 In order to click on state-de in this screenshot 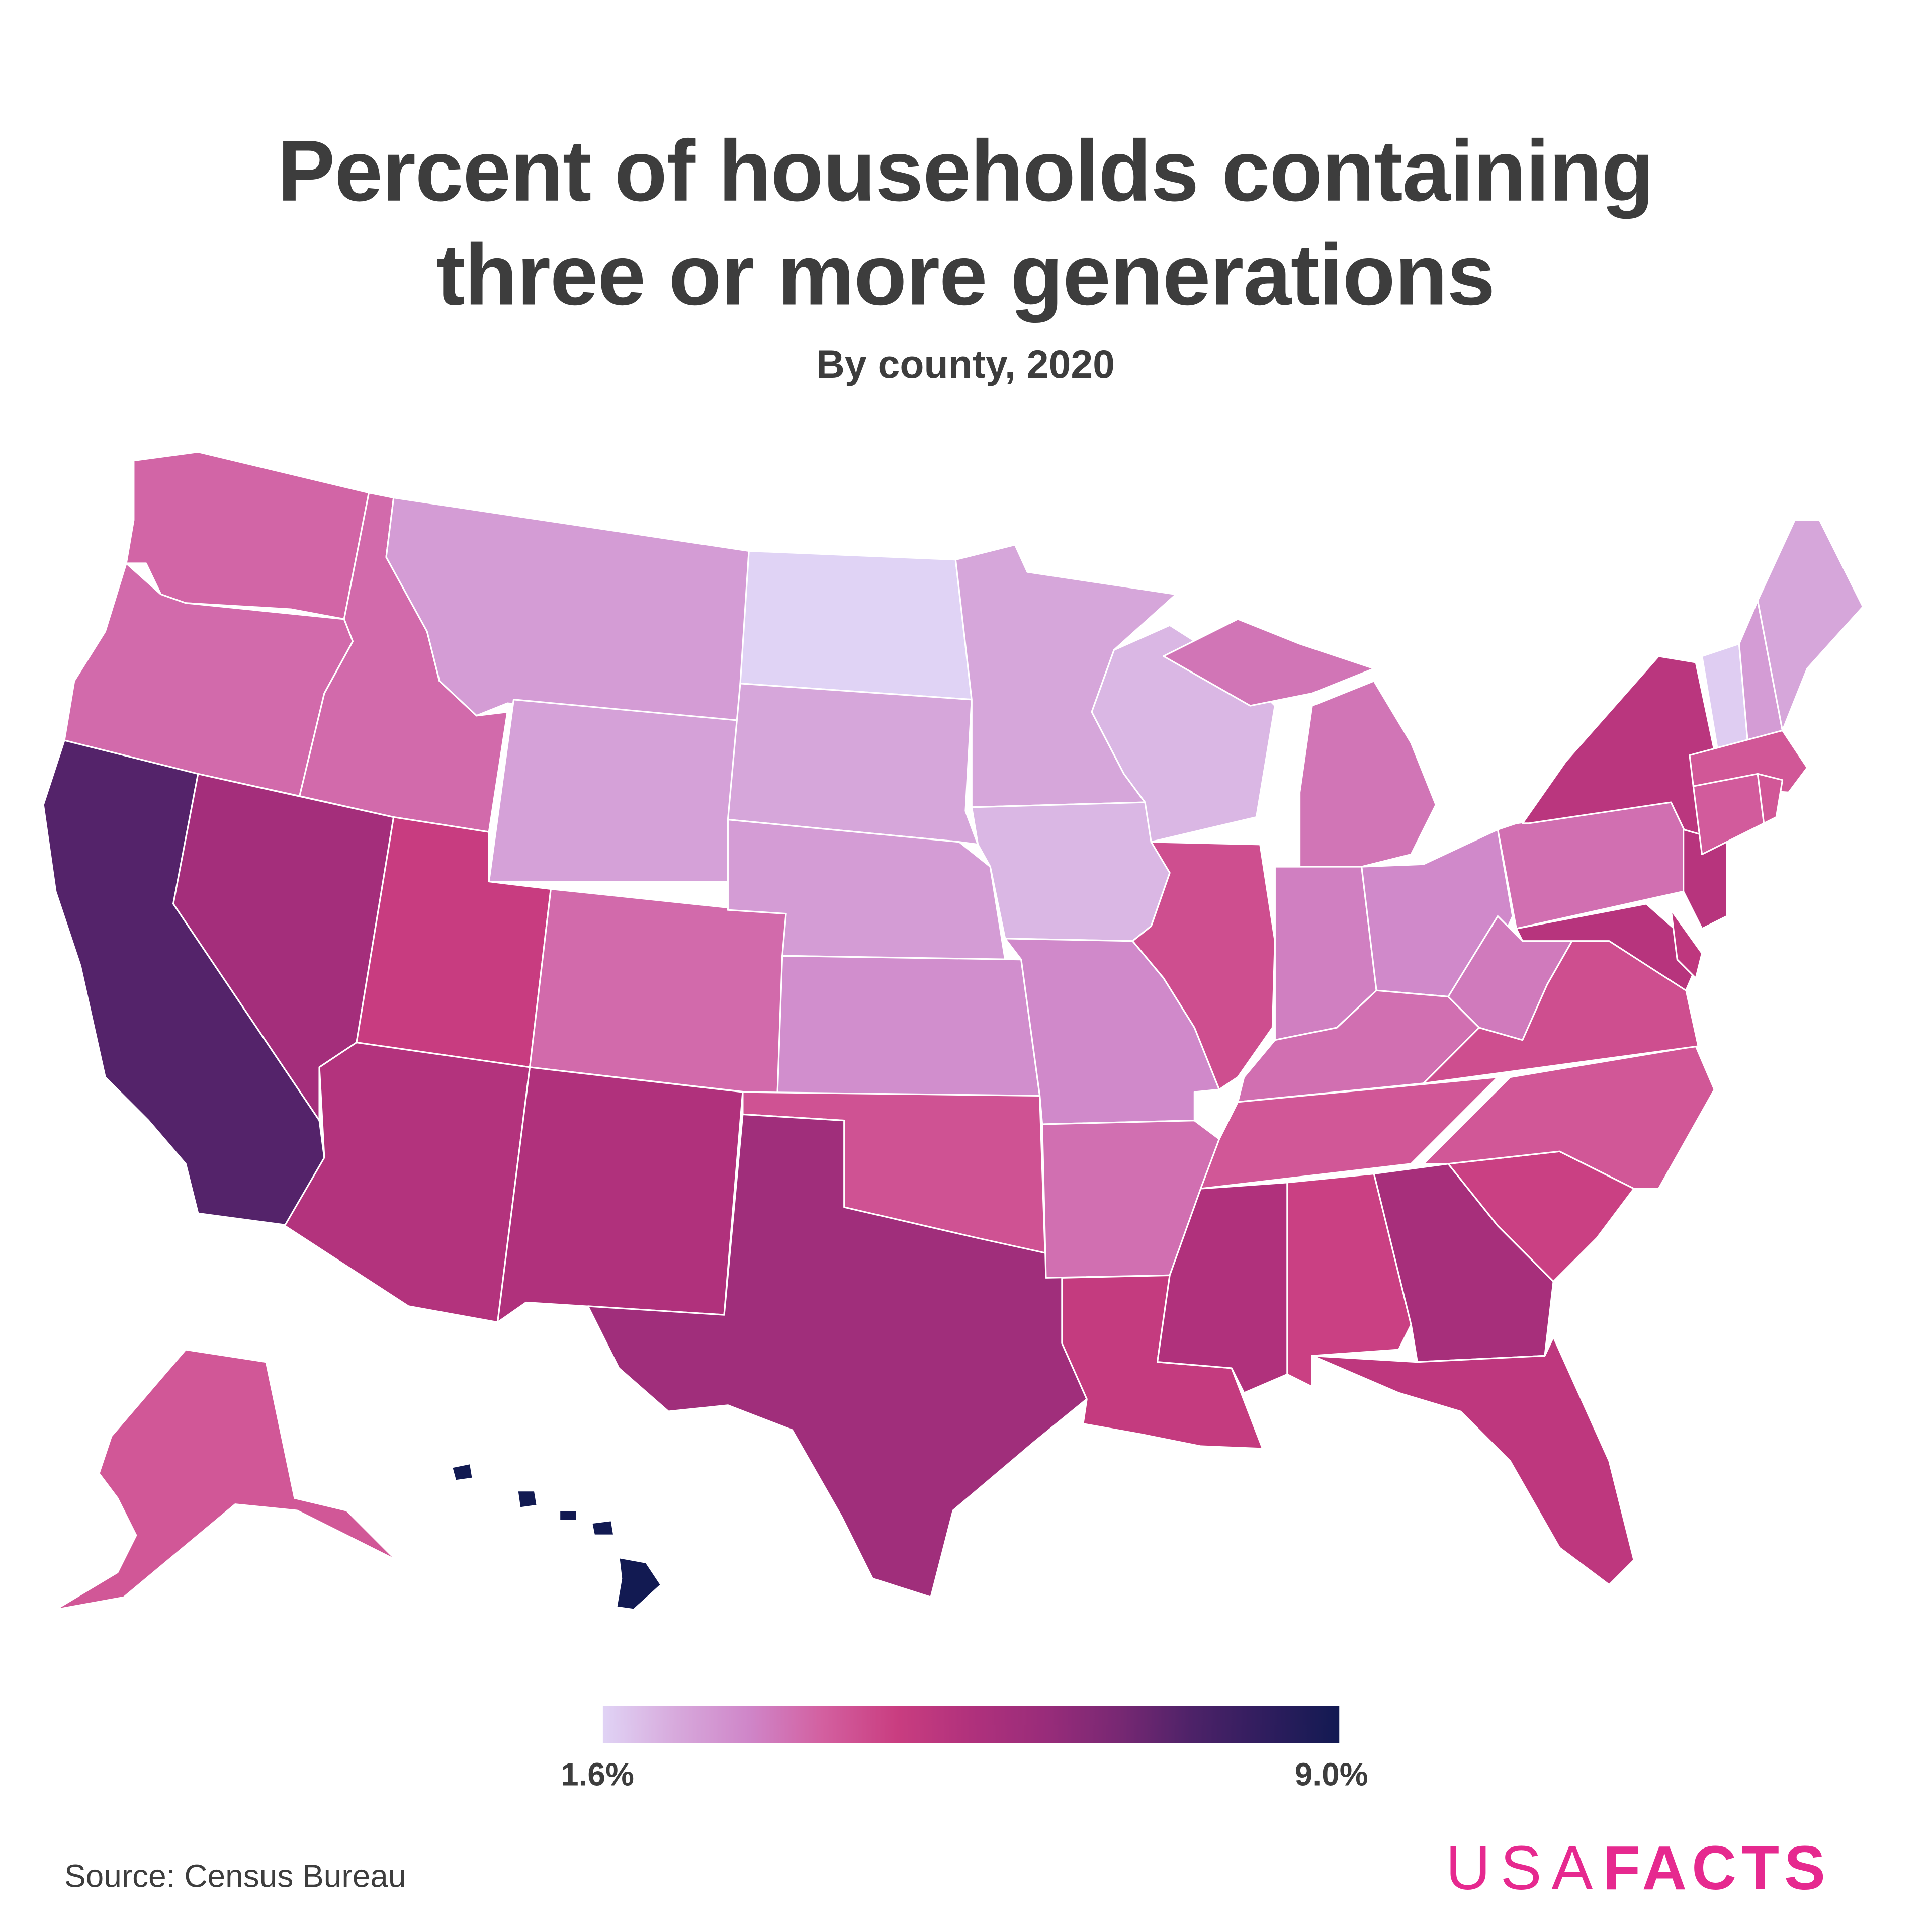, I will do `click(1686, 944)`.